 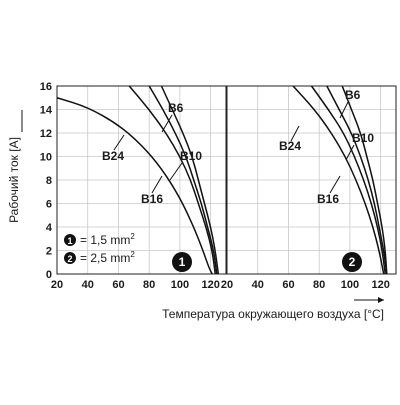 I want to click on legend-marker-label: 2, so click(x=69, y=259).